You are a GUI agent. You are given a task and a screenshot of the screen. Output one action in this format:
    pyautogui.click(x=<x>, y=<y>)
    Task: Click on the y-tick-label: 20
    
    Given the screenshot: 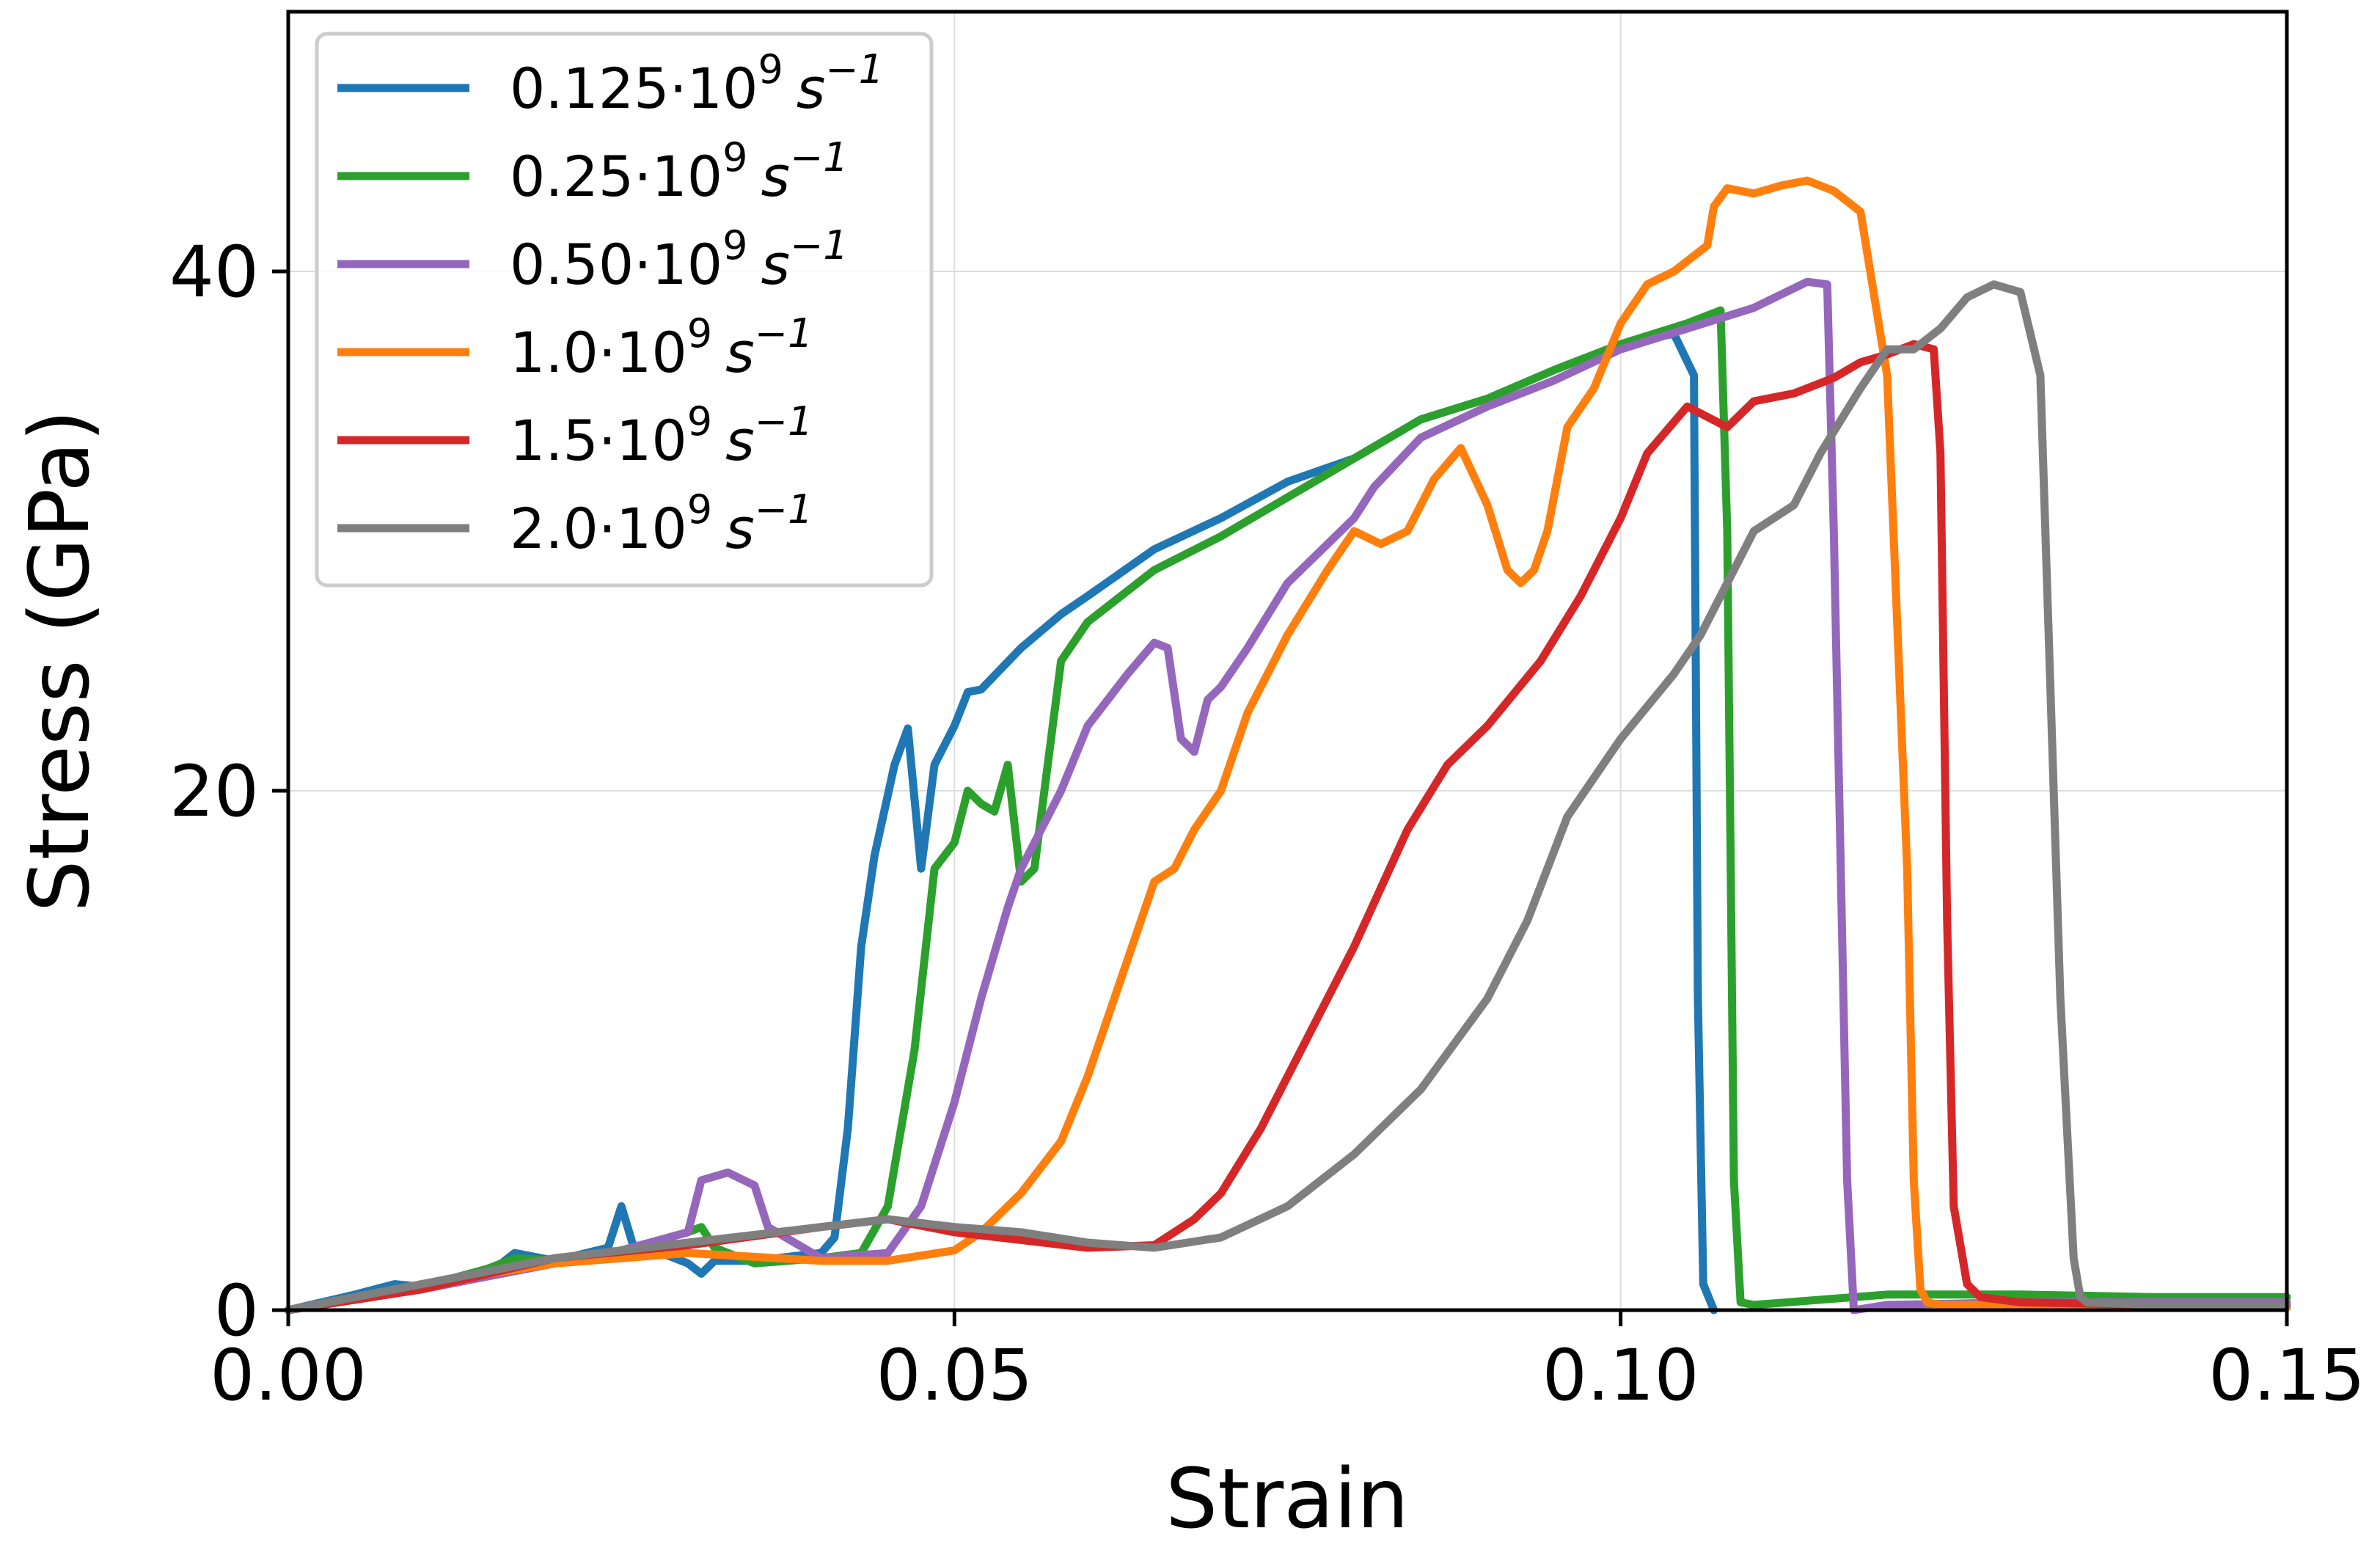 What is the action you would take?
    pyautogui.click(x=214, y=791)
    